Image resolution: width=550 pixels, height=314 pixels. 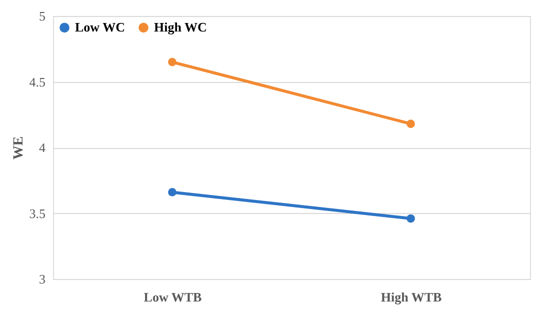 What do you see at coordinates (42, 16) in the screenshot?
I see `y-tick-label: 5` at bounding box center [42, 16].